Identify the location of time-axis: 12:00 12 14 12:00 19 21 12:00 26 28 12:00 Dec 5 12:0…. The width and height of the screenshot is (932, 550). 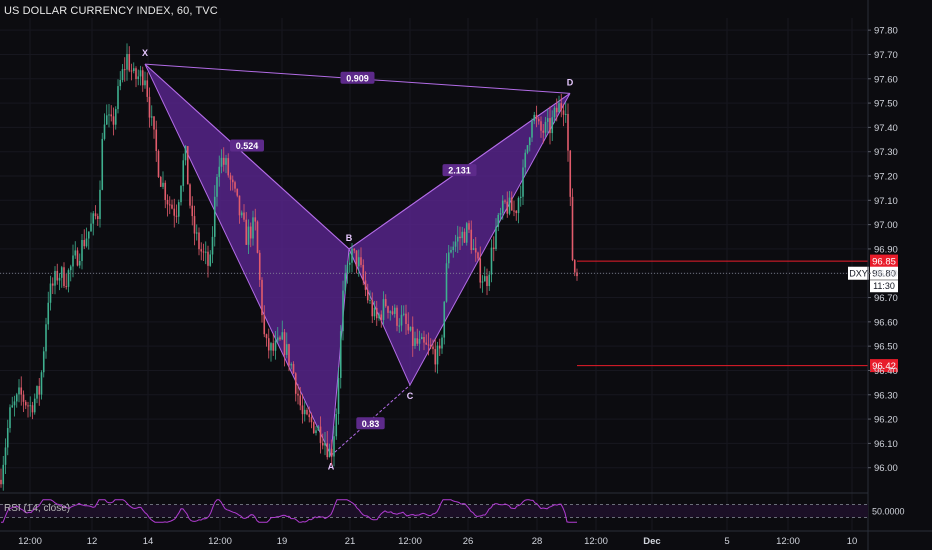
(466, 538).